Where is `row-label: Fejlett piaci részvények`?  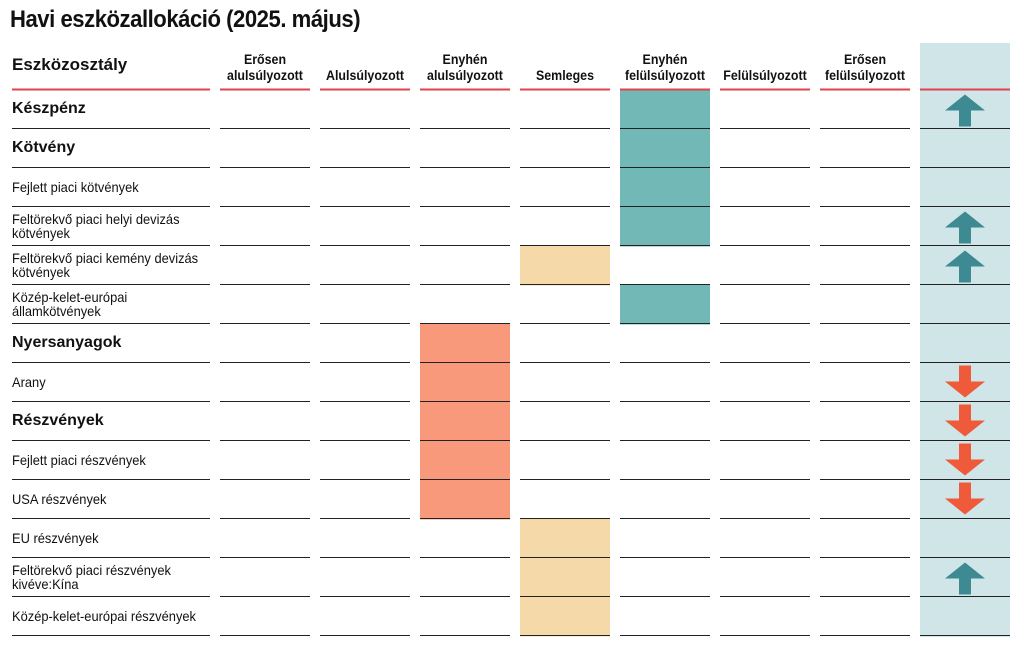 row-label: Fejlett piaci részvények is located at coordinates (79, 460).